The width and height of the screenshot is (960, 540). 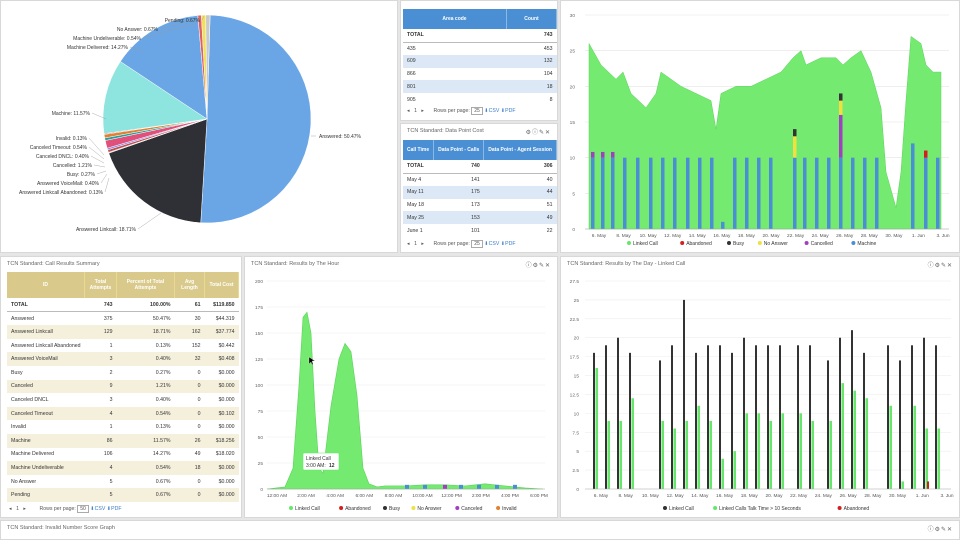 What do you see at coordinates (538, 266) in the screenshot?
I see `panel-tools: ⓘ⚙✎✕` at bounding box center [538, 266].